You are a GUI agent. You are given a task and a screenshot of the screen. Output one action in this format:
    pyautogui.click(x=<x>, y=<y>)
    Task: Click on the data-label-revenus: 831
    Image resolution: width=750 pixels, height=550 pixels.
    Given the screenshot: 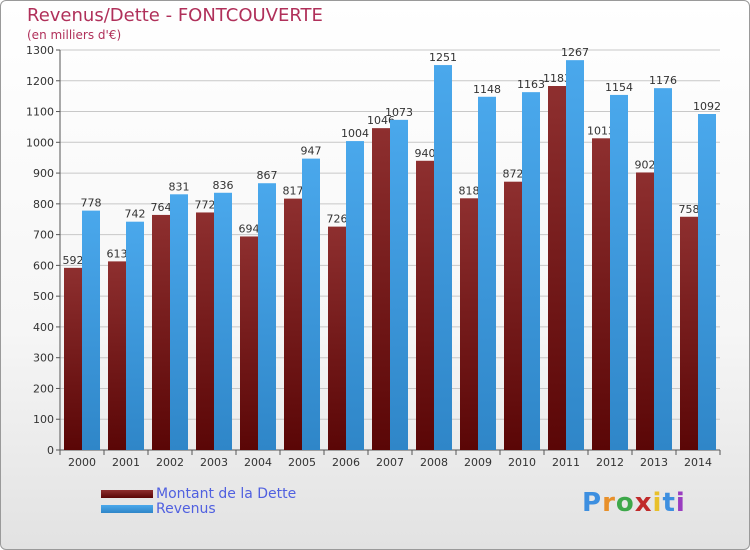 What is the action you would take?
    pyautogui.click(x=179, y=186)
    